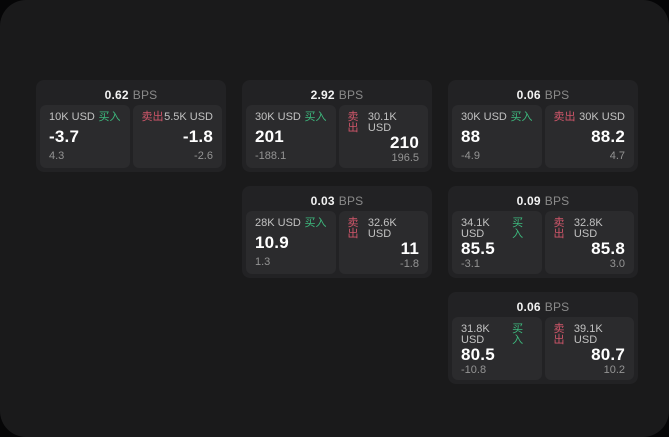 The height and width of the screenshot is (437, 669). I want to click on sell-amount: 32.8K USD, so click(588, 228).